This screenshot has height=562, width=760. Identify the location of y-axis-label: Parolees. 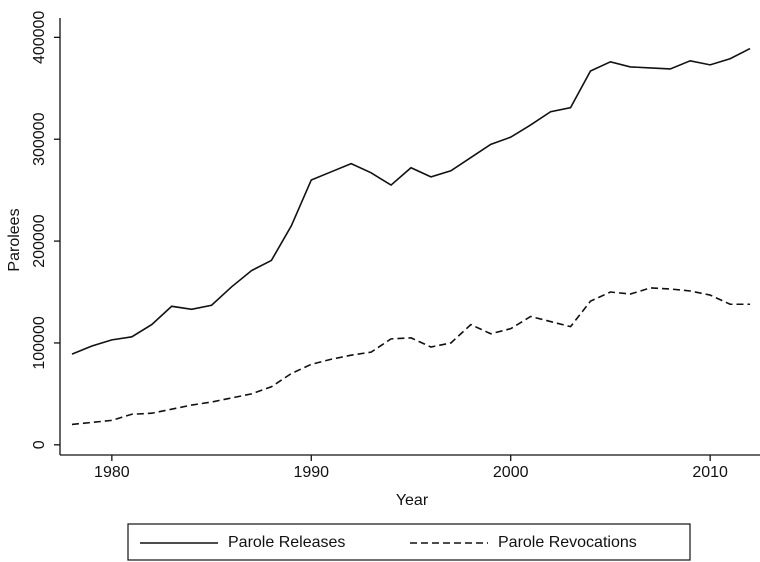
(14, 239).